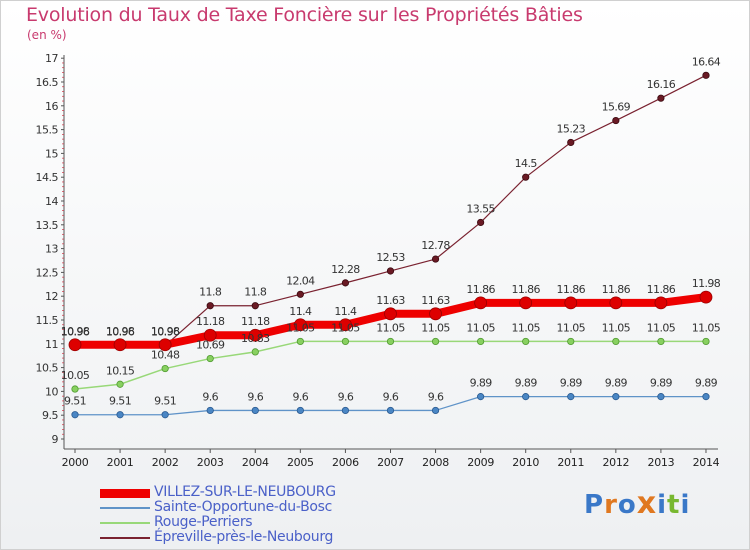  I want to click on y-tick-label: 9.5, so click(50, 415).